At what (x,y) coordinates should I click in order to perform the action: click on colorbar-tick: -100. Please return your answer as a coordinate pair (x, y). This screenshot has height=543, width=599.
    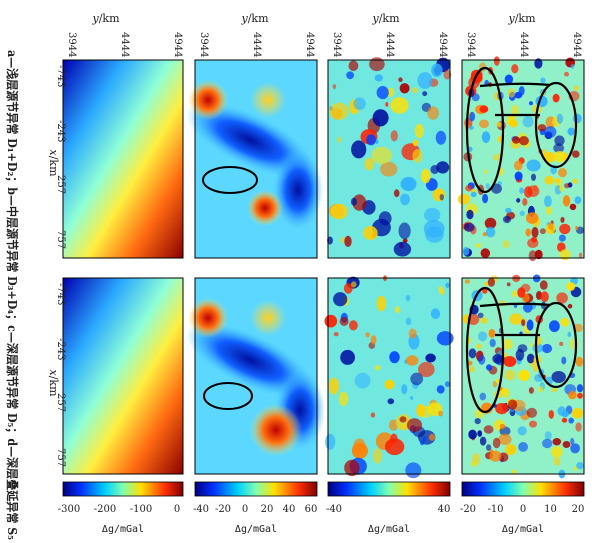
    Looking at the image, I should click on (141, 509).